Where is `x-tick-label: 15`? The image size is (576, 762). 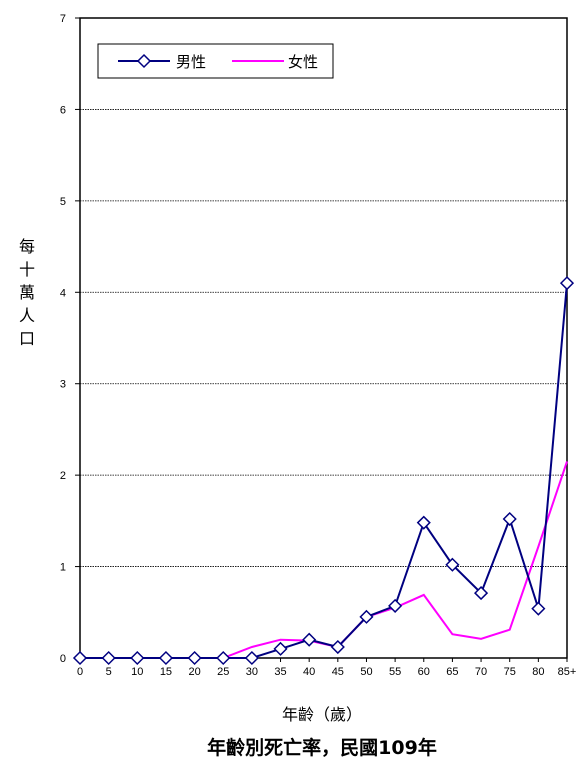 x-tick-label: 15 is located at coordinates (166, 672).